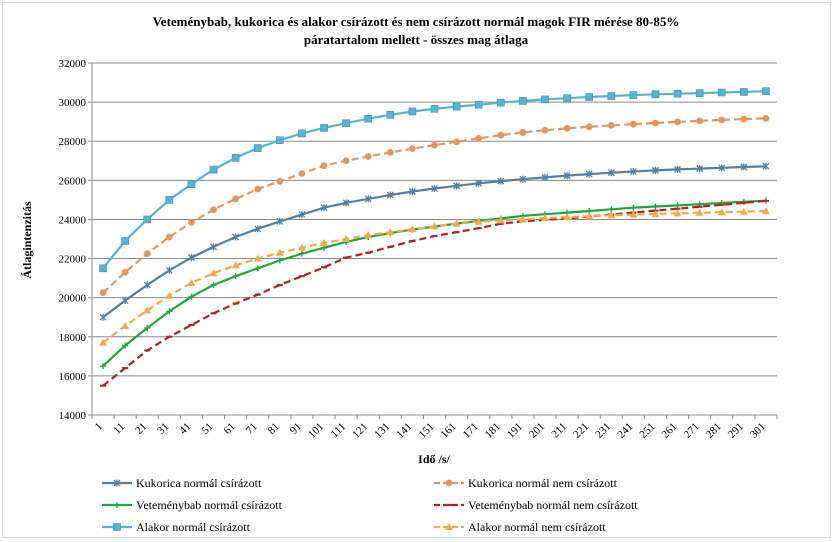  What do you see at coordinates (360, 431) in the screenshot?
I see `x-tick-label: 121` at bounding box center [360, 431].